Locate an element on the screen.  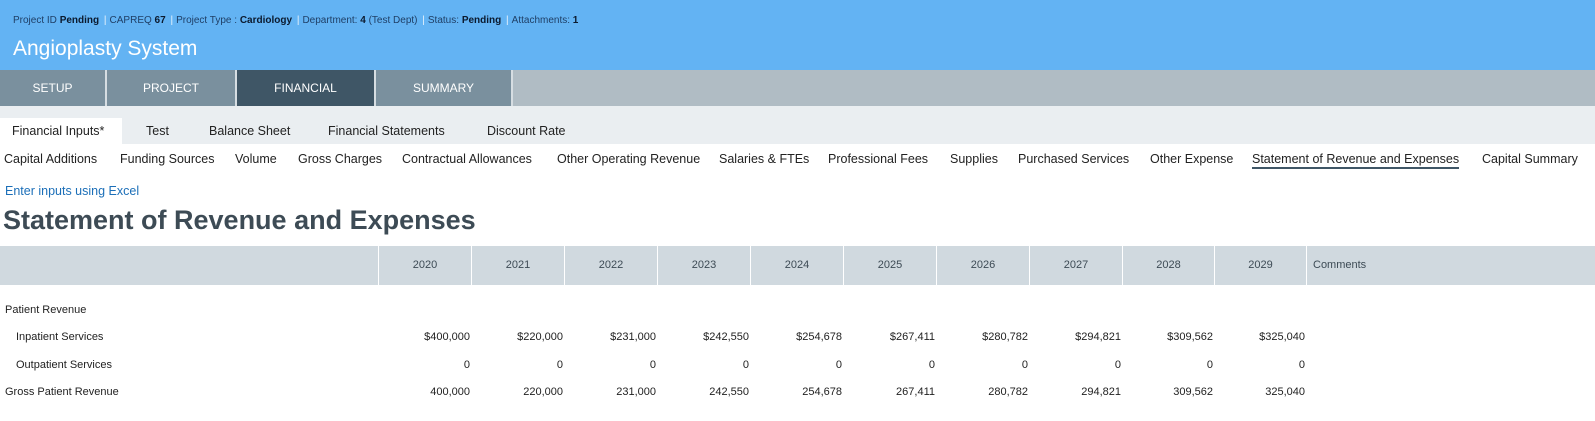
attachments-value: 1 is located at coordinates (575, 20).